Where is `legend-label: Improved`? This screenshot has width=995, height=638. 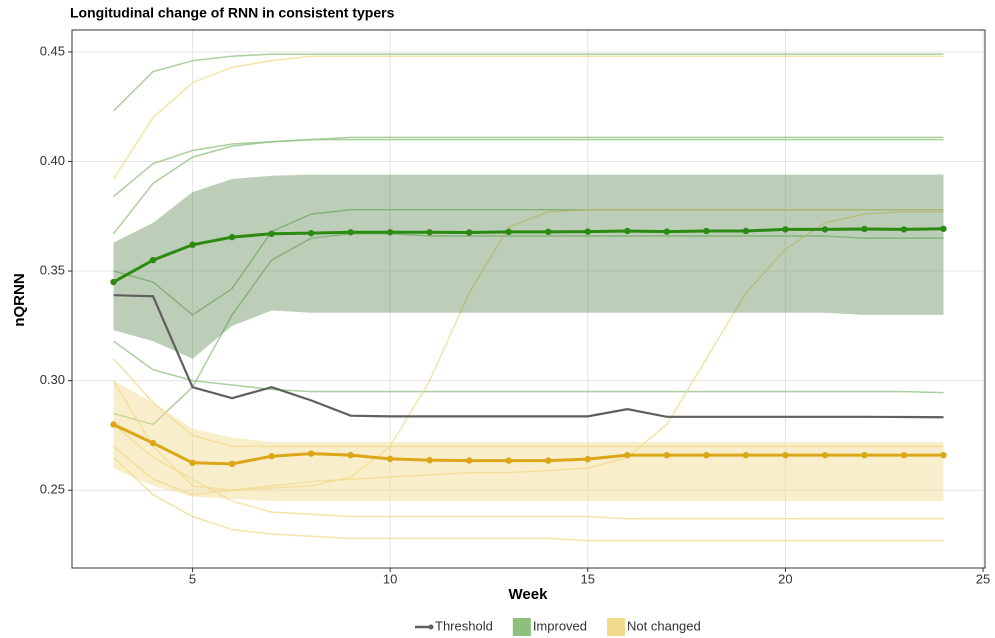 legend-label: Improved is located at coordinates (560, 625).